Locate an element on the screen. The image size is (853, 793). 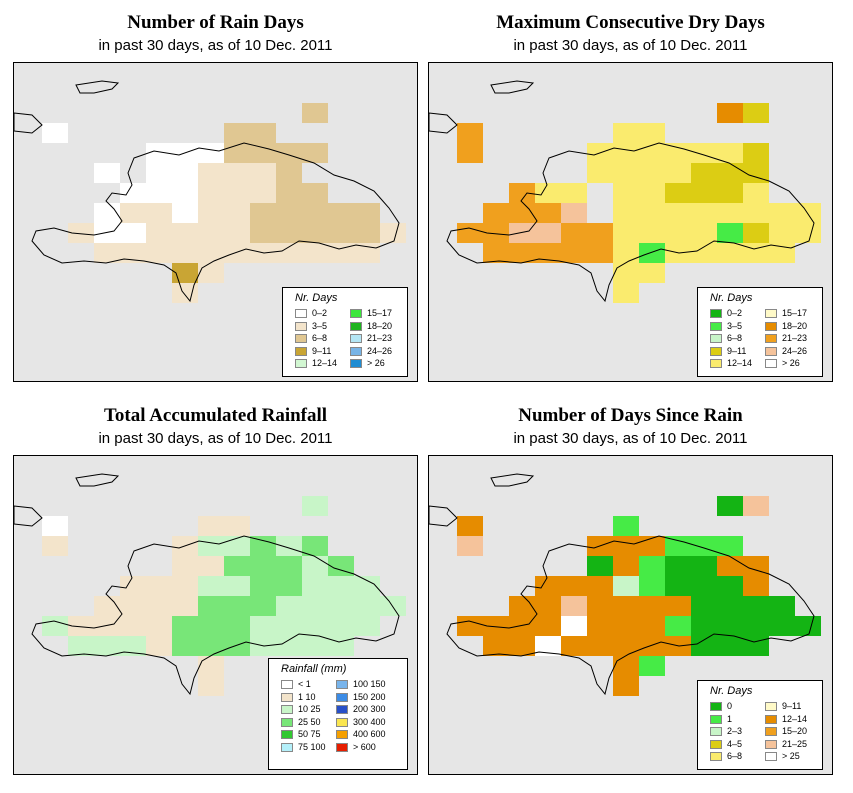
legend-label: > 25 is located at coordinates (791, 756).